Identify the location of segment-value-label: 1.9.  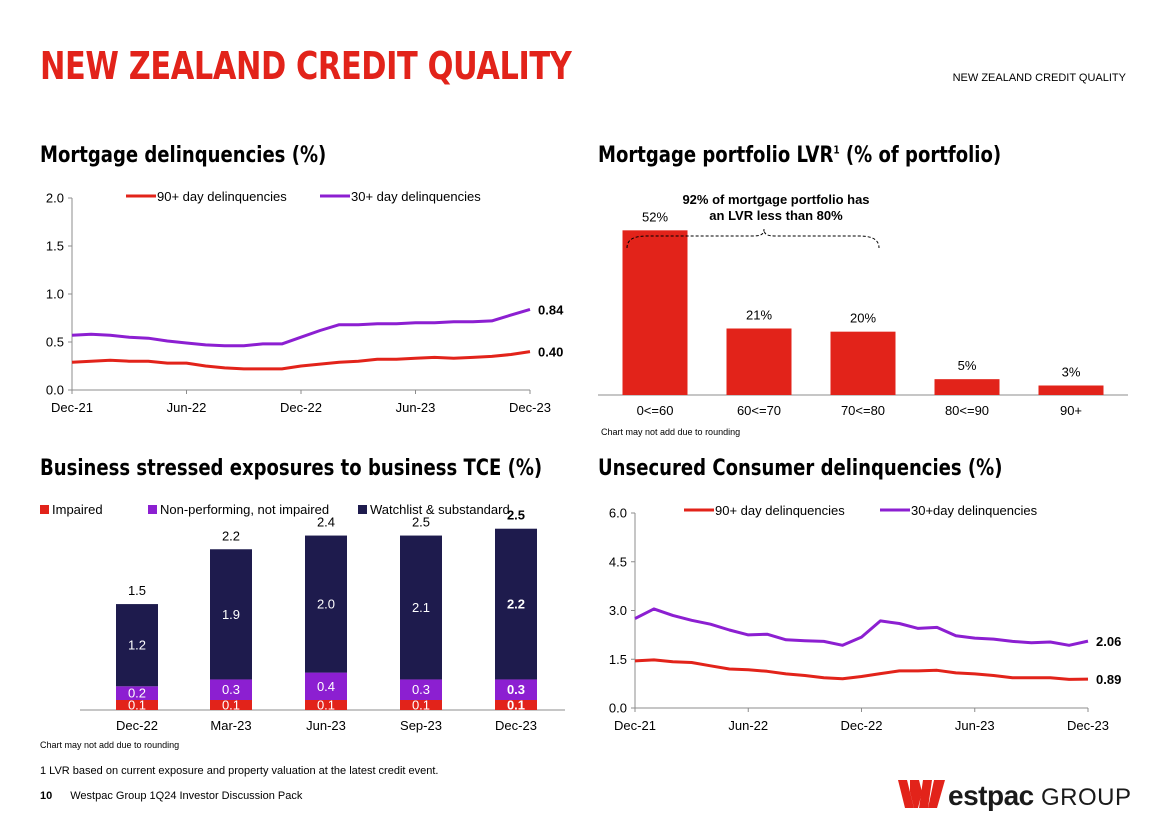
(231, 614).